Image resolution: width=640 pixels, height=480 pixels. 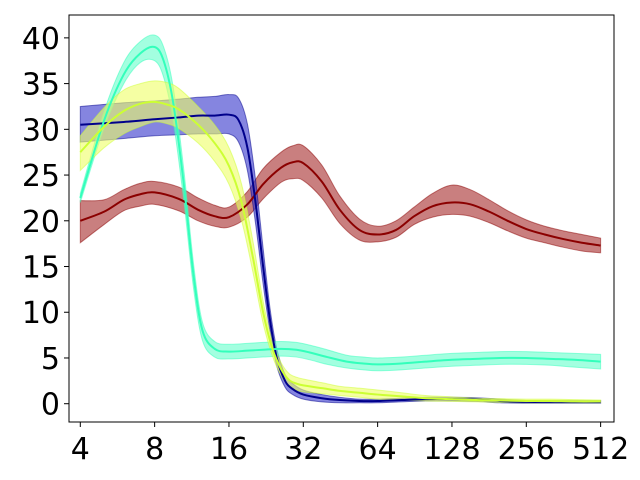 What do you see at coordinates (303, 449) in the screenshot?
I see `x-tick-label: 32` at bounding box center [303, 449].